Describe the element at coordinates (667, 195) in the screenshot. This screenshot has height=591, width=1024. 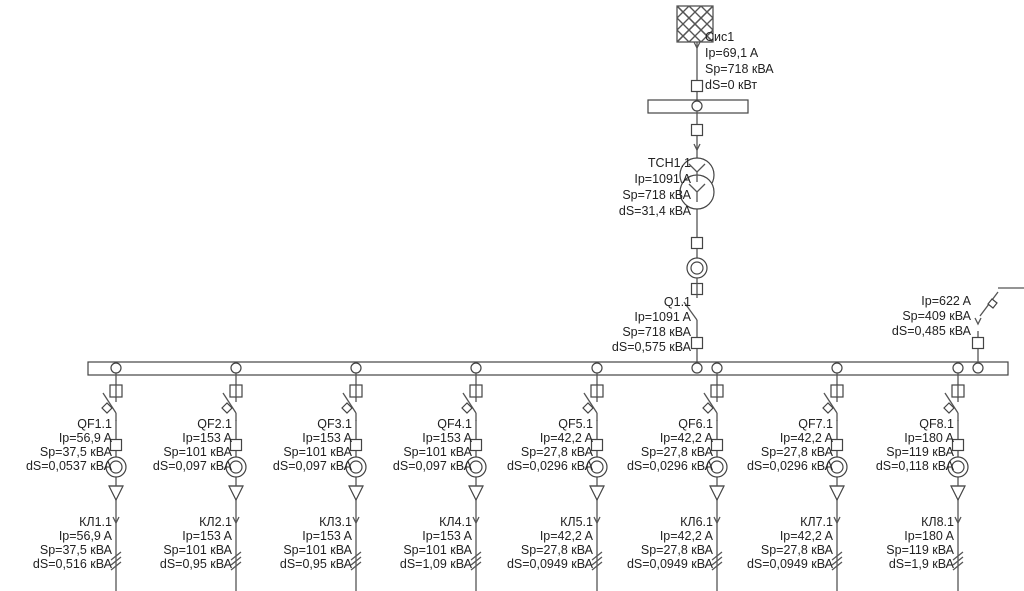
I see `transformer: ТСН1.1 Ip=1091 A Sp=718 кВА dS=31,4 кВА` at that location.